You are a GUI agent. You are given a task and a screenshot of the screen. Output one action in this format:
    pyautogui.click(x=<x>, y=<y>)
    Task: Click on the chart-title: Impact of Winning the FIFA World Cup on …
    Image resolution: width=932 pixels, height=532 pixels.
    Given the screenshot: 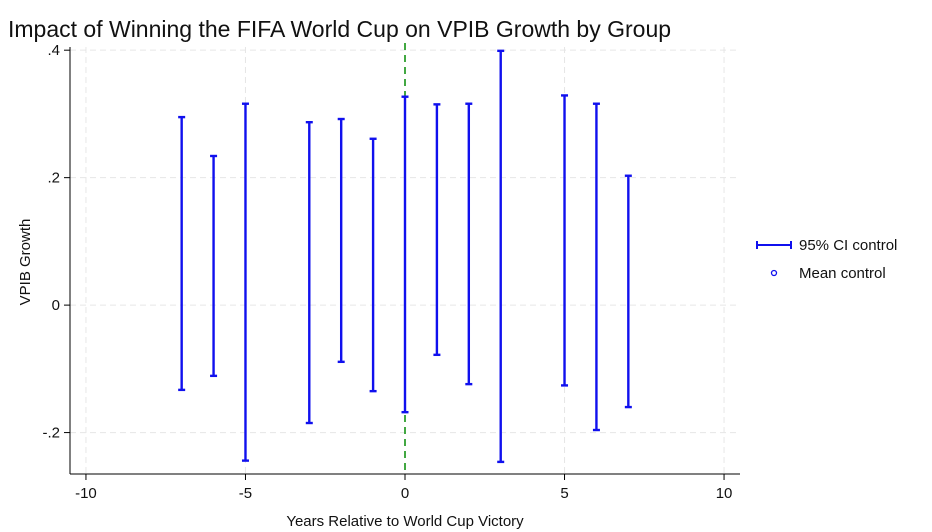 What is the action you would take?
    pyautogui.click(x=339, y=29)
    